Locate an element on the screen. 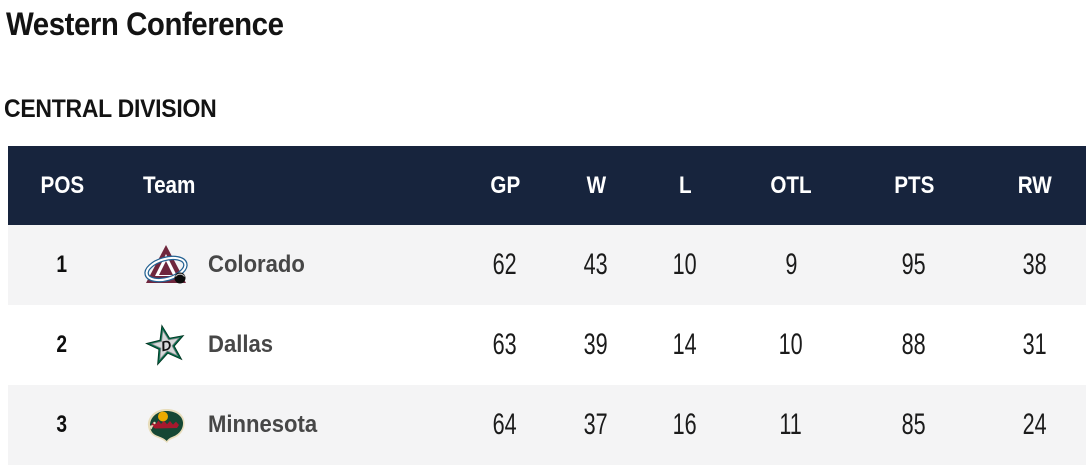 The height and width of the screenshot is (466, 1086). stat-value: 14 is located at coordinates (685, 344).